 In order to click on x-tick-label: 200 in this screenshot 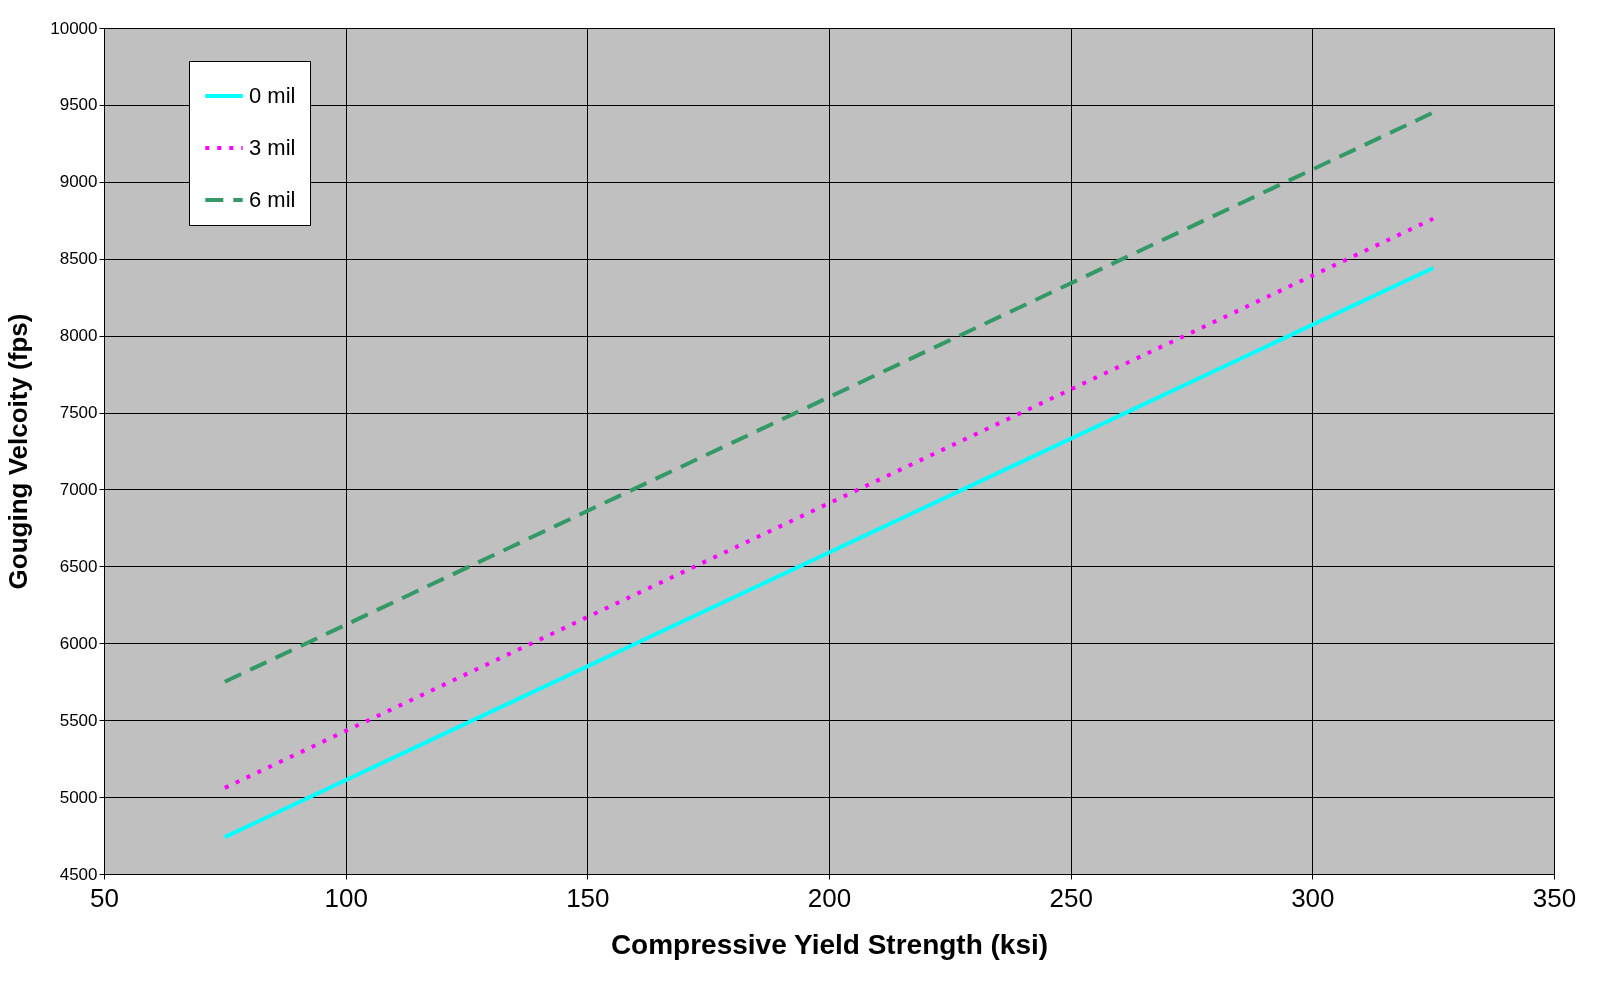, I will do `click(829, 897)`.